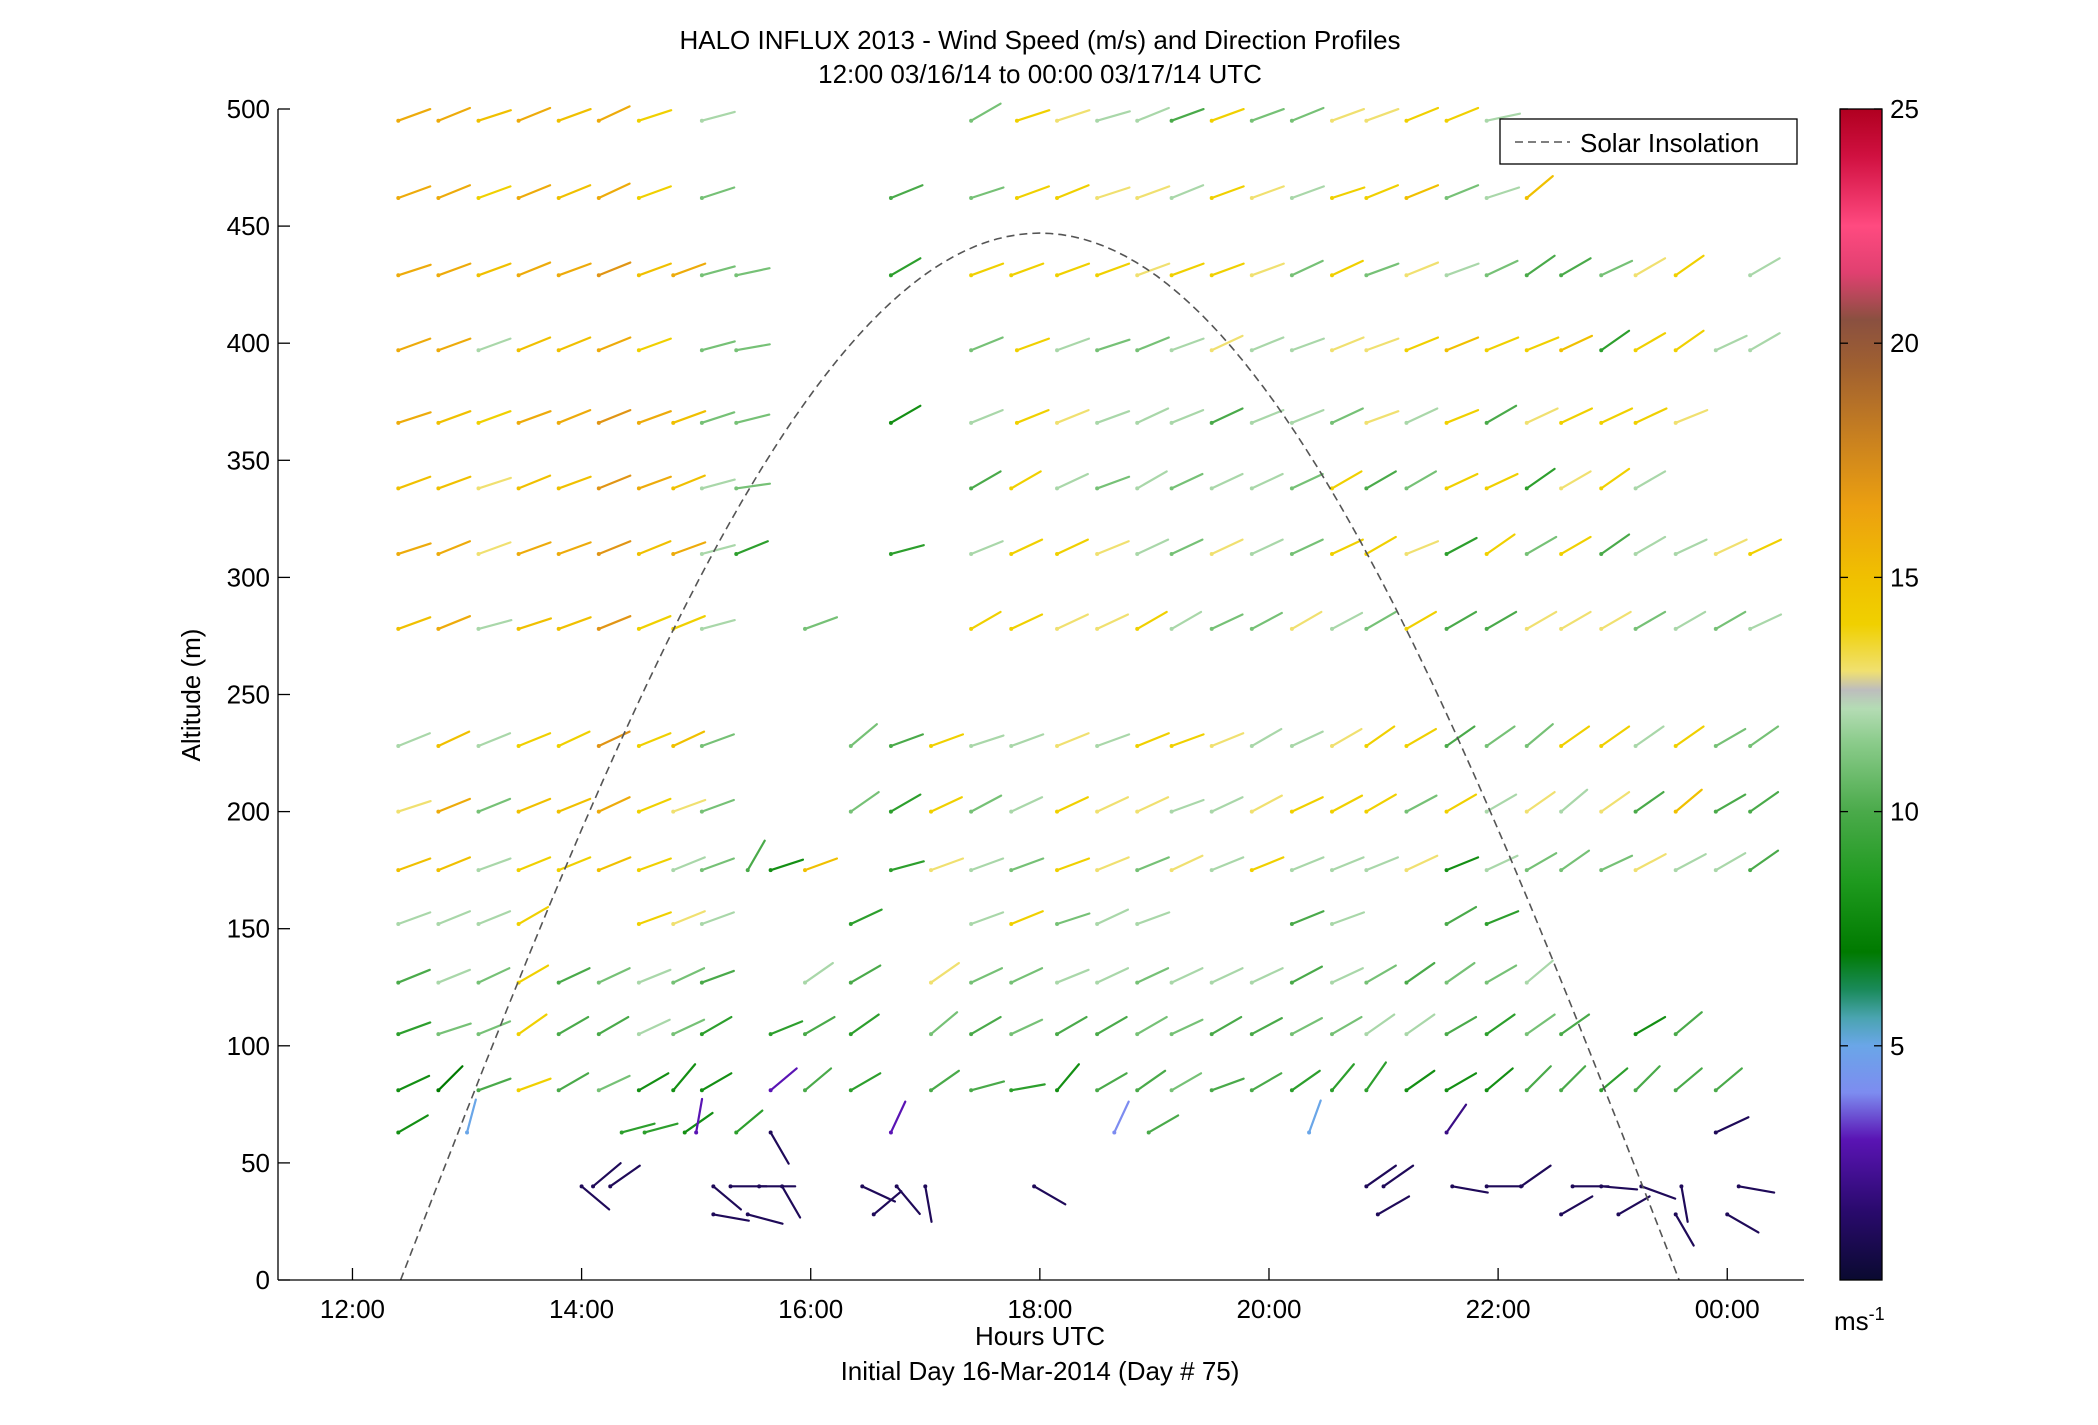  What do you see at coordinates (1040, 1296) in the screenshot?
I see `x-axis-ticks: 12:00 14:00 16:00 18:00 20:00 22:00 00:00` at bounding box center [1040, 1296].